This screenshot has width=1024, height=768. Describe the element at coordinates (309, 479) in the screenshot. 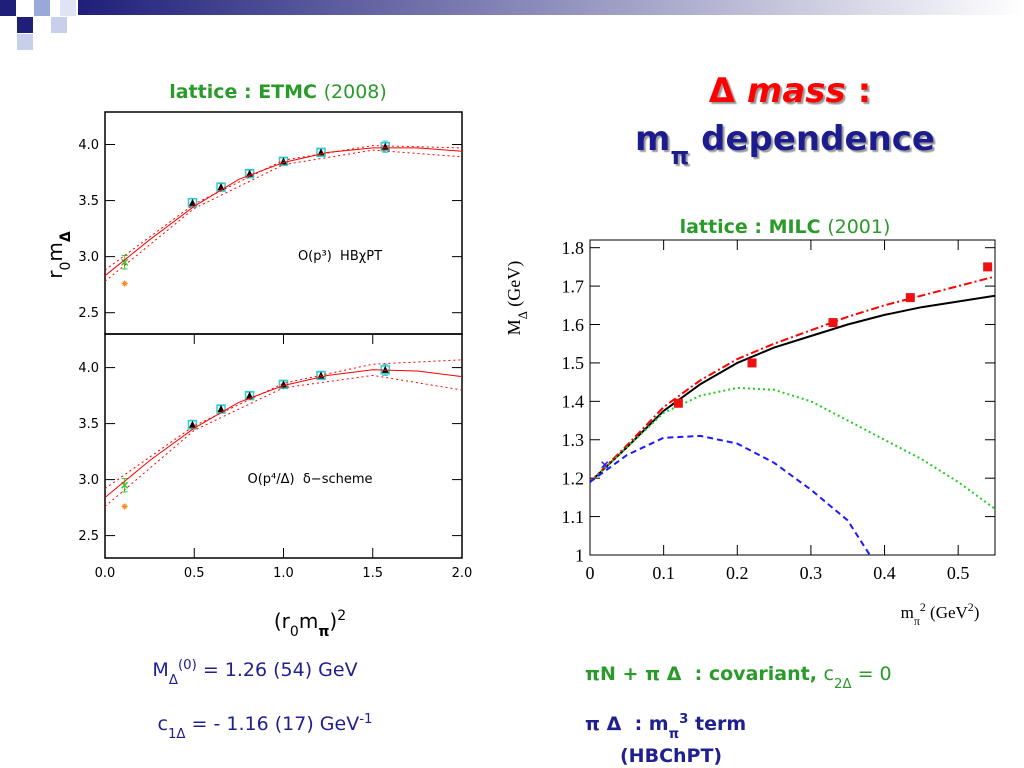

I see `annotation: O(p⁴/Δ) δ−scheme` at that location.